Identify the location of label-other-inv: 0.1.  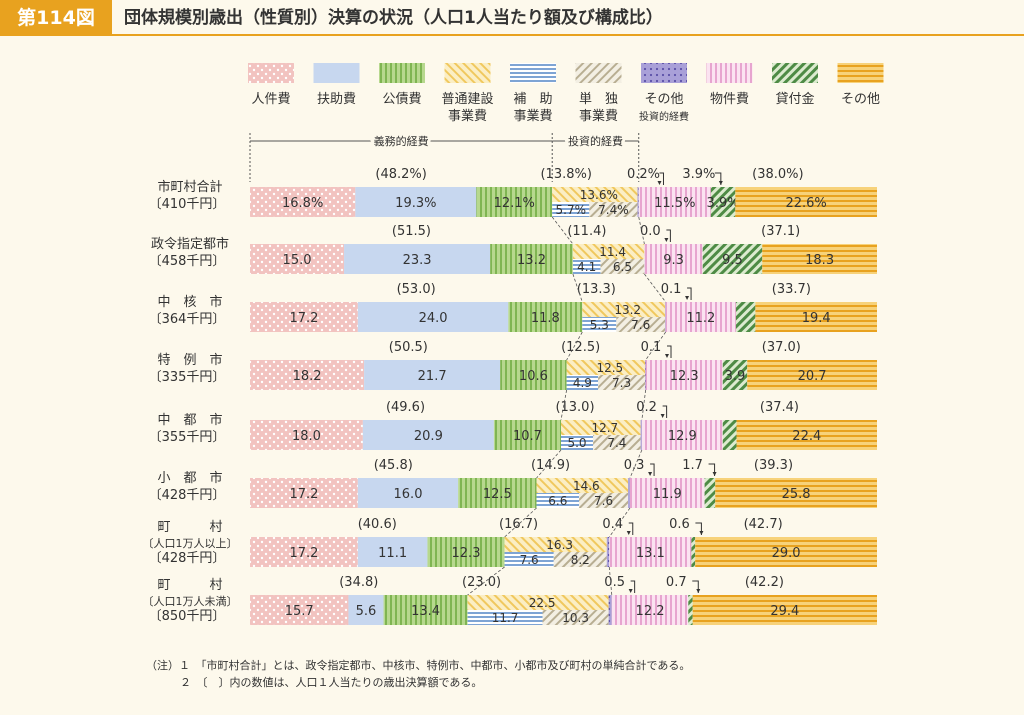
(651, 347).